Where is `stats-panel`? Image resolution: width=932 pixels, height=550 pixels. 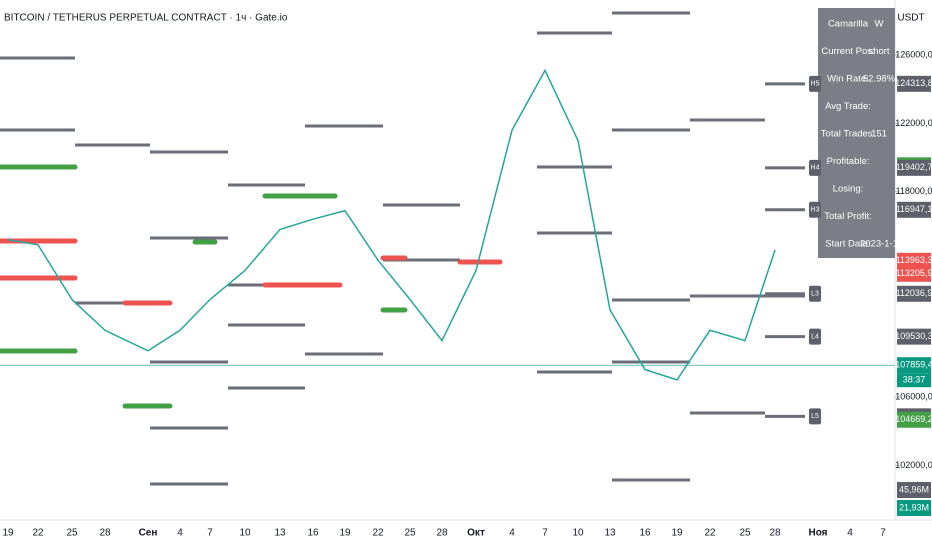
stats-panel is located at coordinates (856, 133).